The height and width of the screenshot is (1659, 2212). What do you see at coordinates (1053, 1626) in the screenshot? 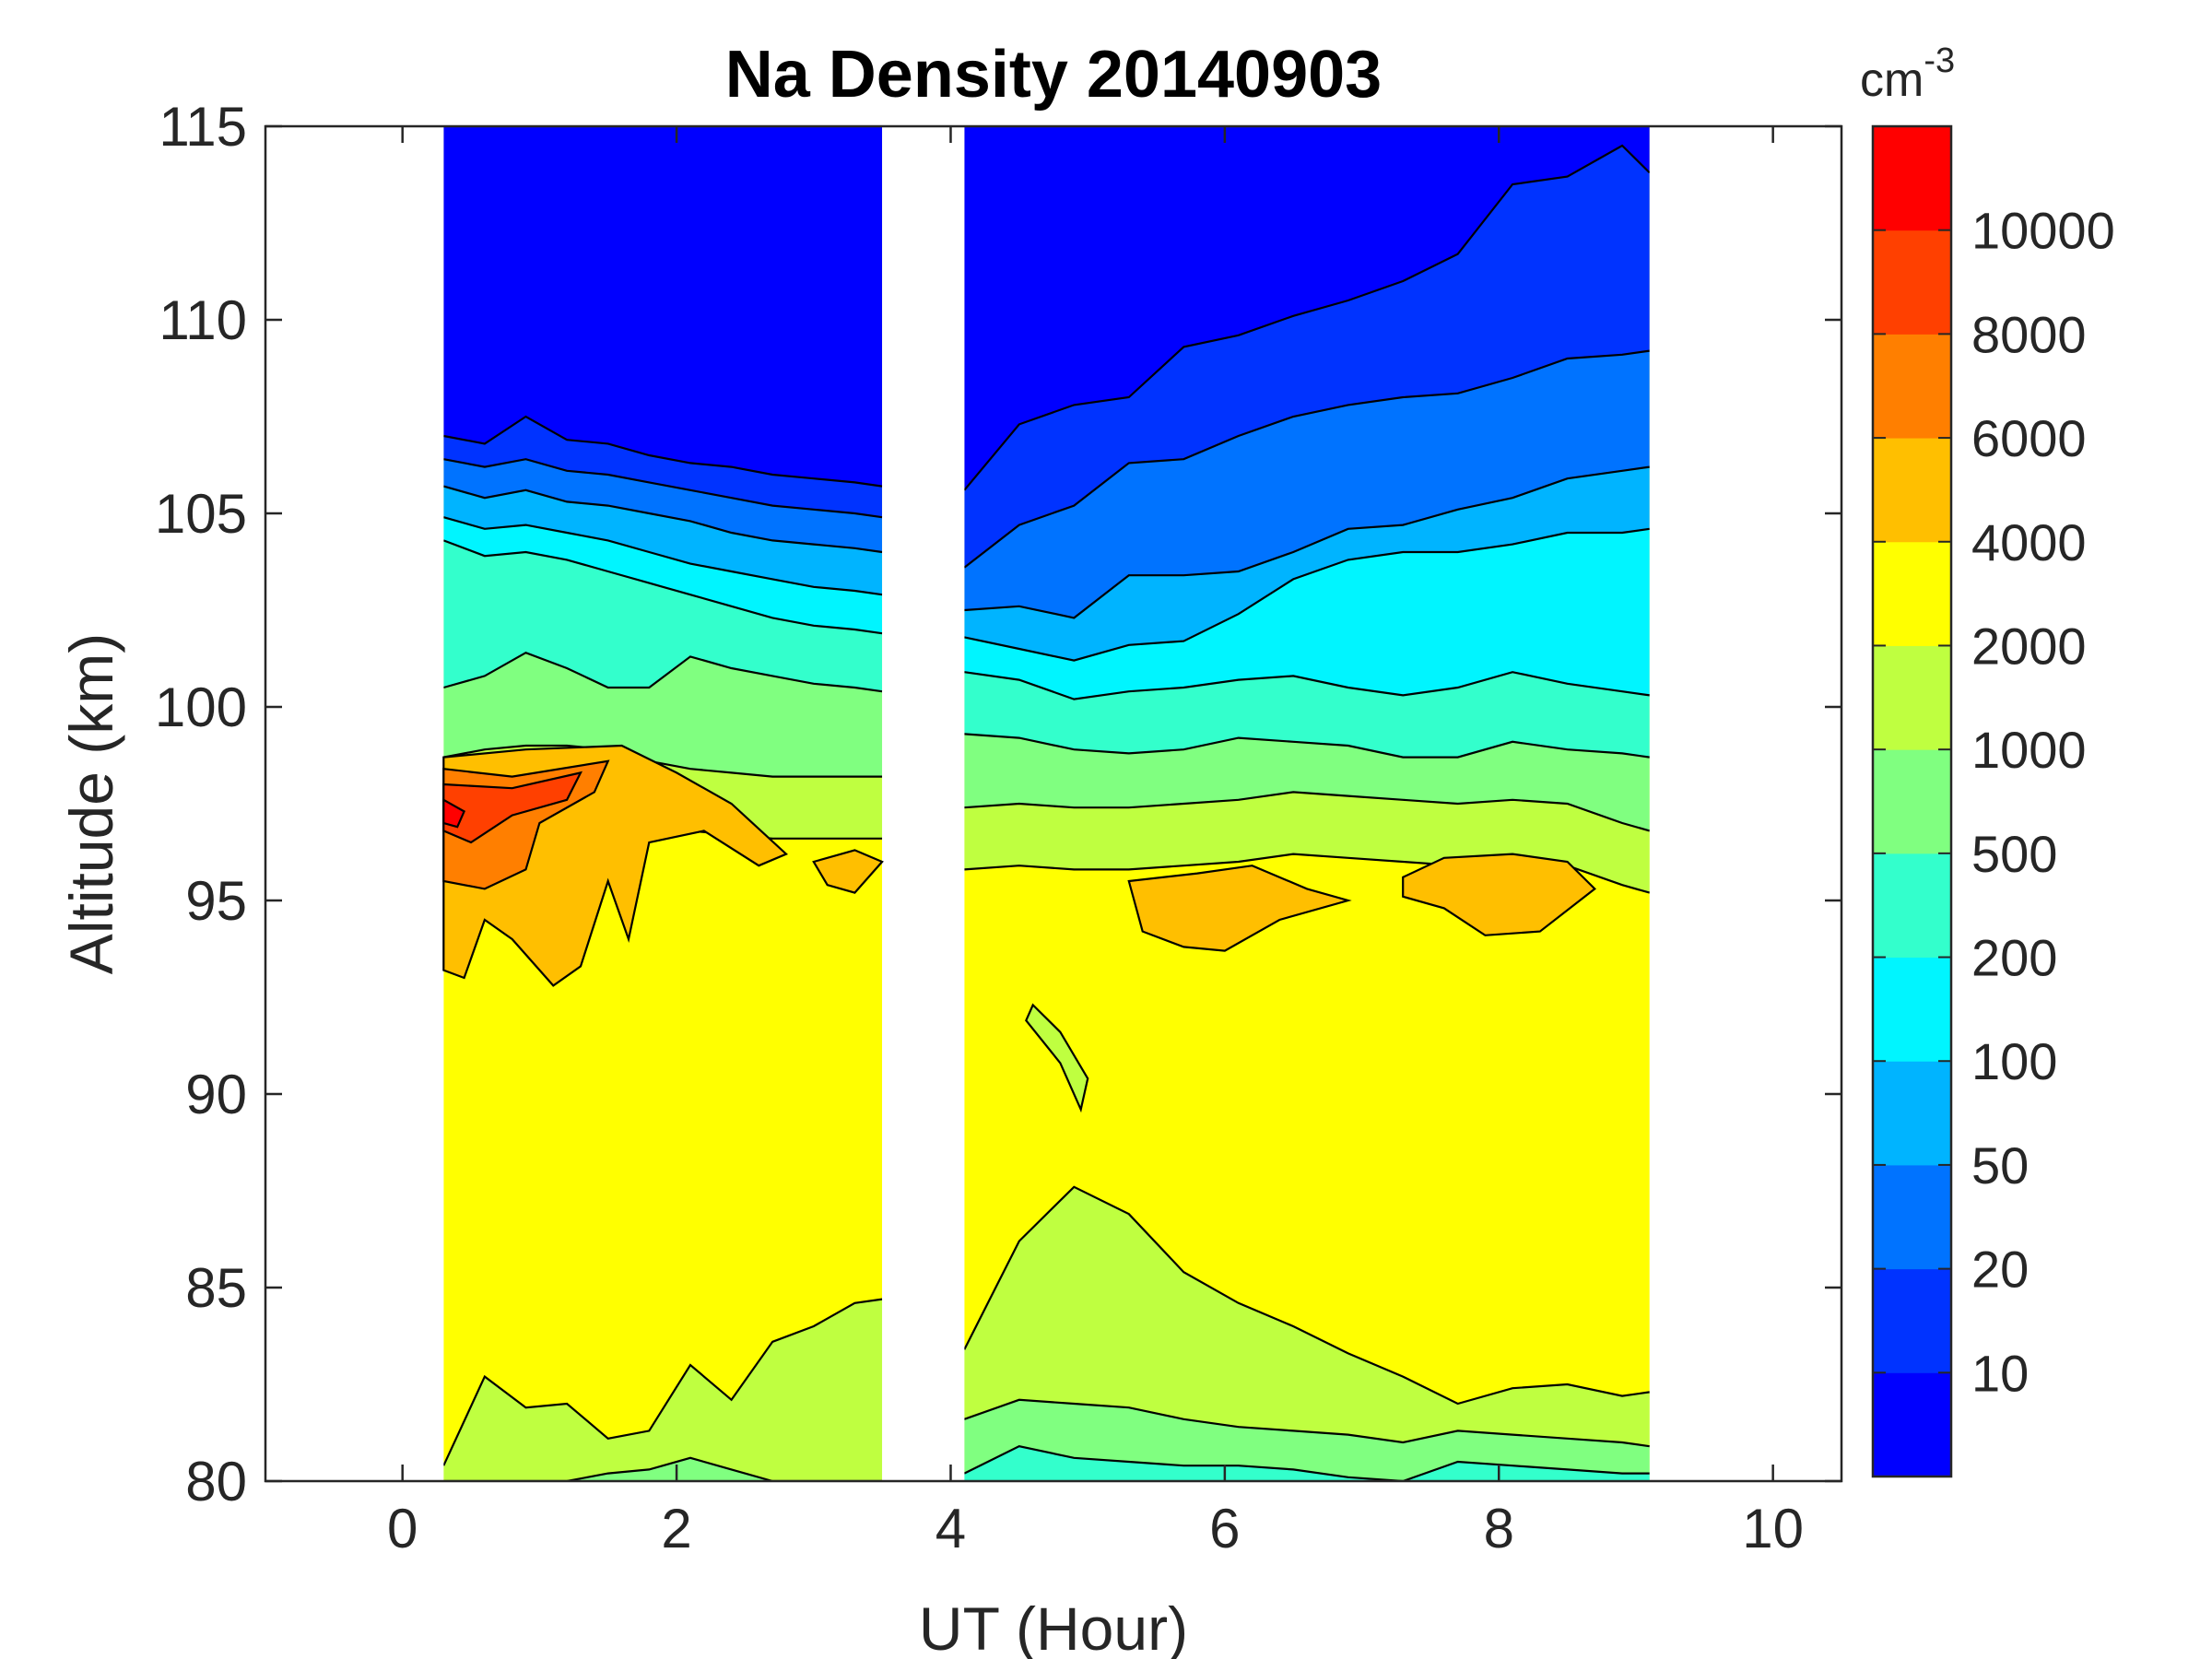
I see `x-axis-label: UT (Hour)` at bounding box center [1053, 1626].